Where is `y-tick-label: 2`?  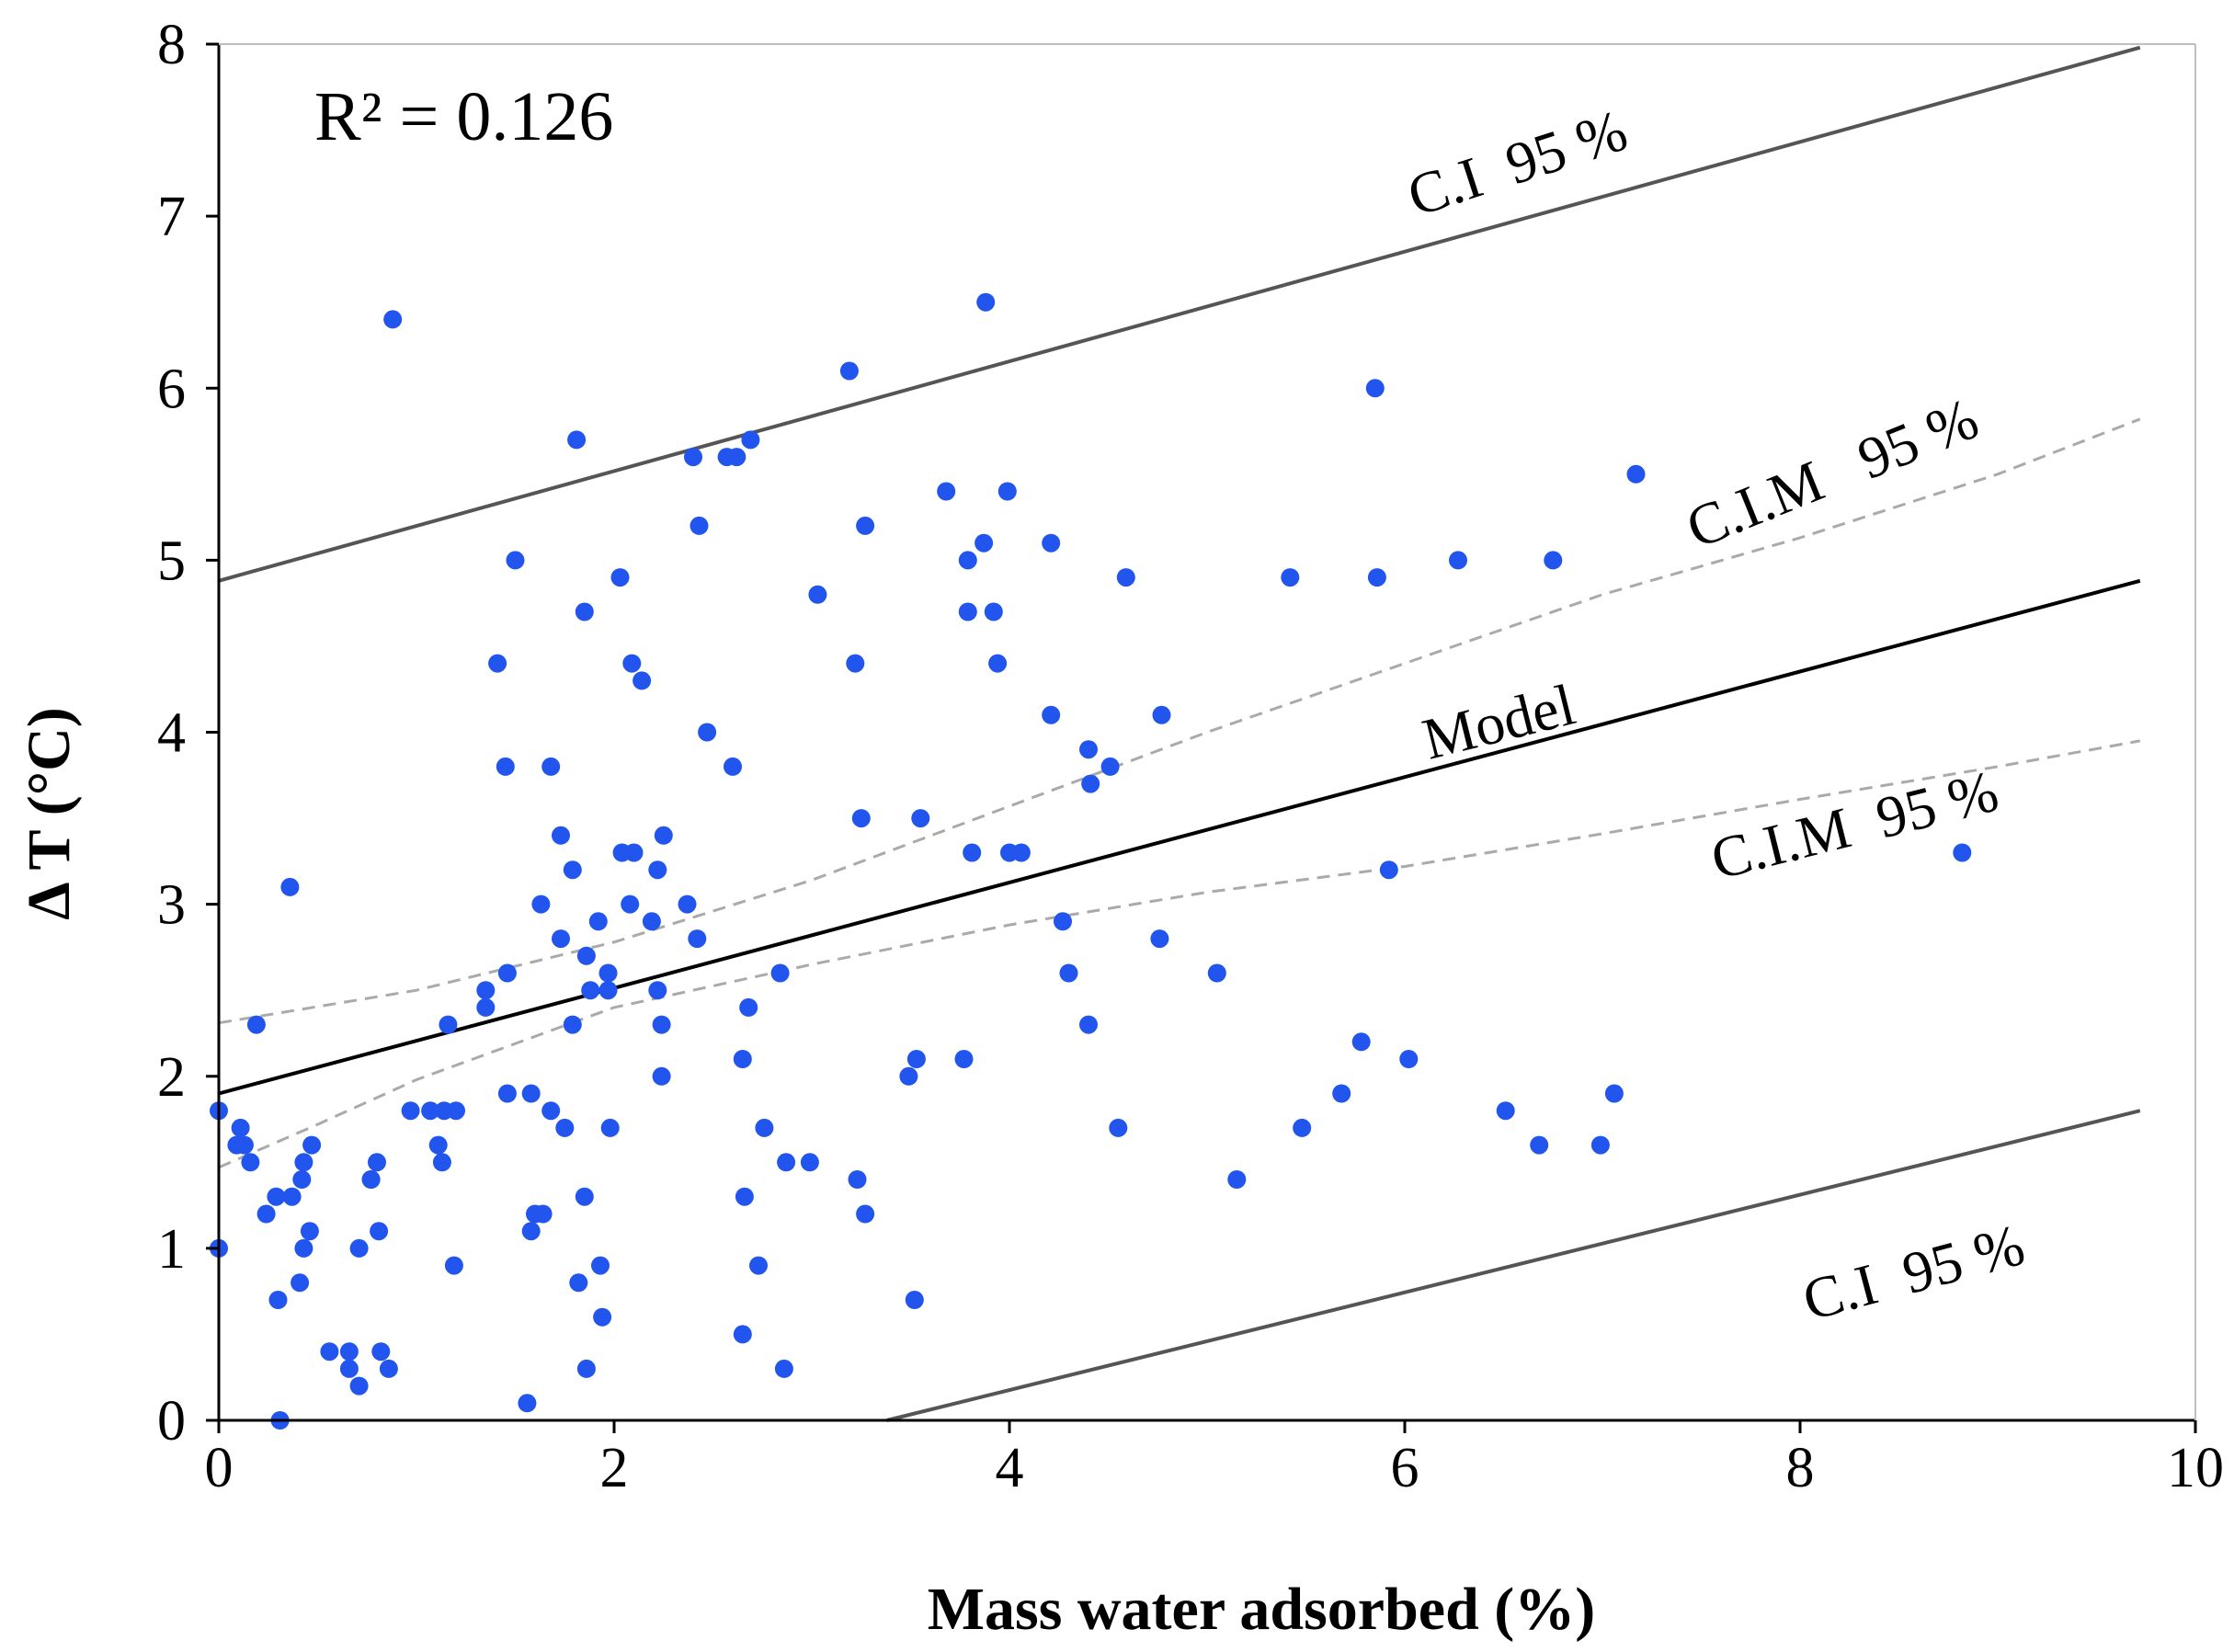 y-tick-label: 2 is located at coordinates (171, 1077).